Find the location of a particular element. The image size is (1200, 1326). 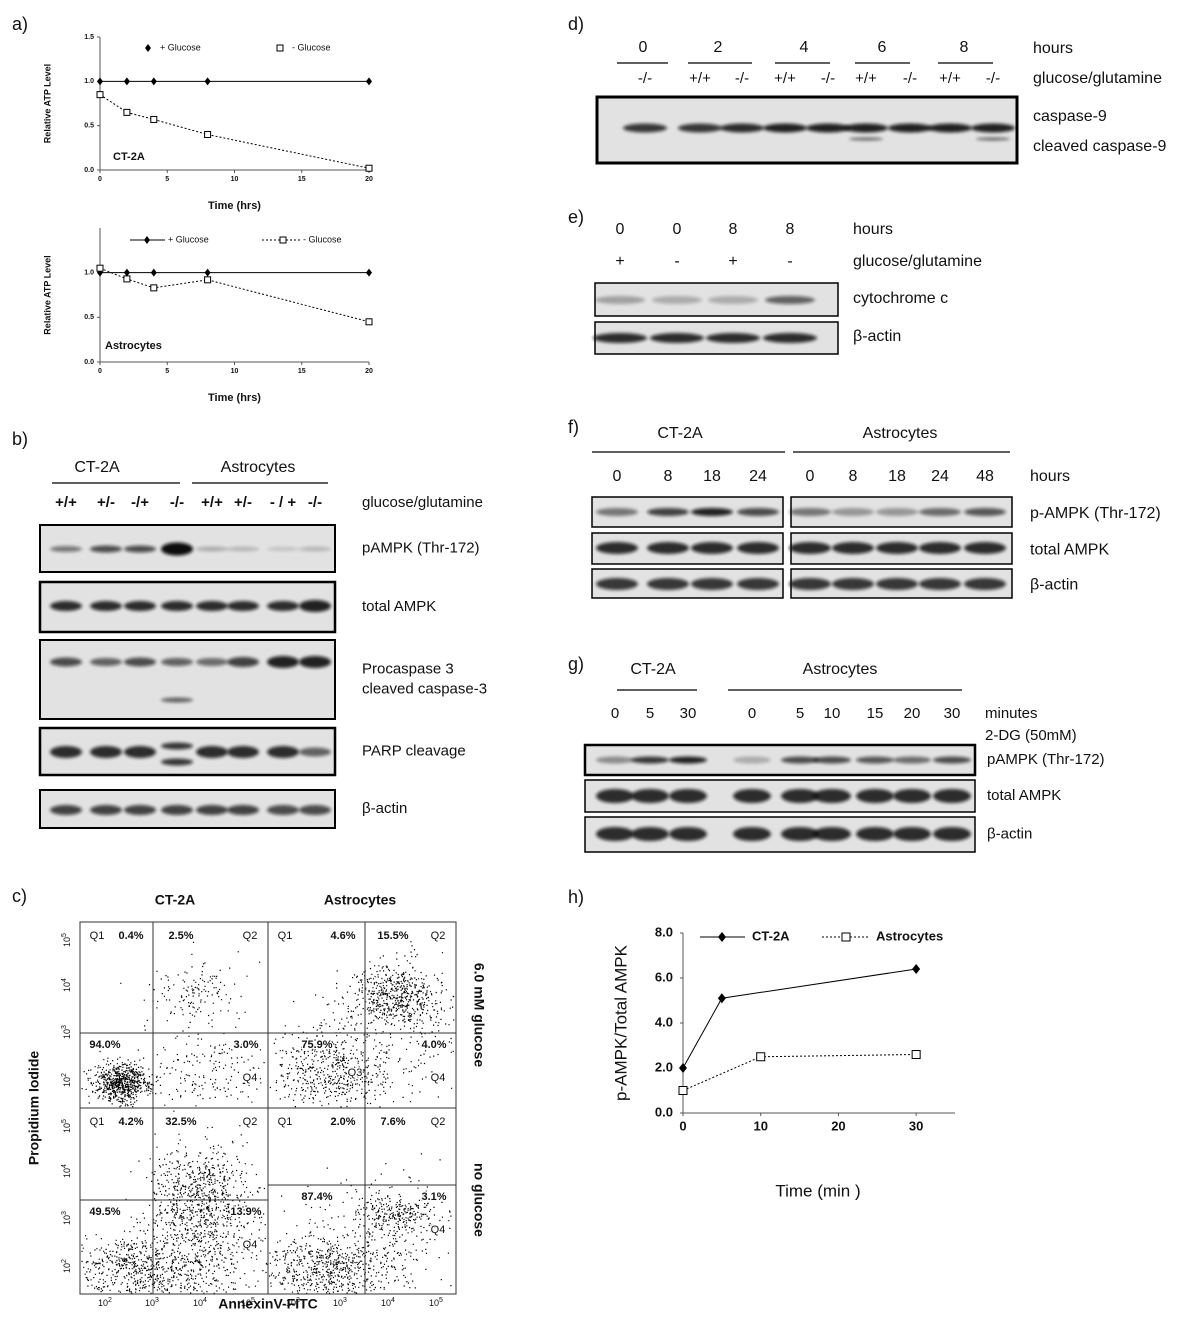

x-tick-label: 5 is located at coordinates (167, 371).